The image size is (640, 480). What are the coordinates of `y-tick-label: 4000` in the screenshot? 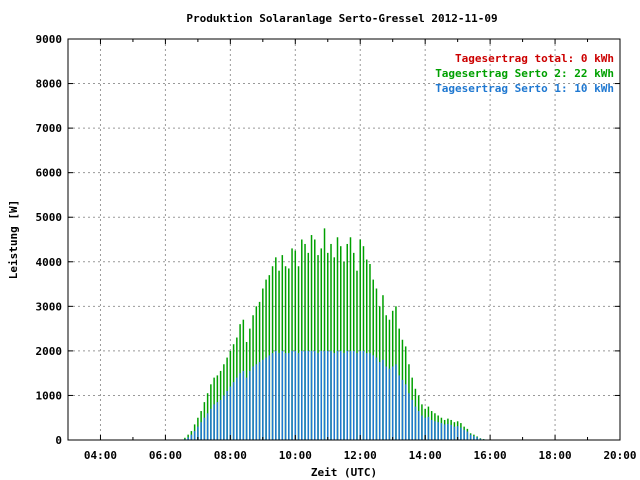 It's located at (49, 262).